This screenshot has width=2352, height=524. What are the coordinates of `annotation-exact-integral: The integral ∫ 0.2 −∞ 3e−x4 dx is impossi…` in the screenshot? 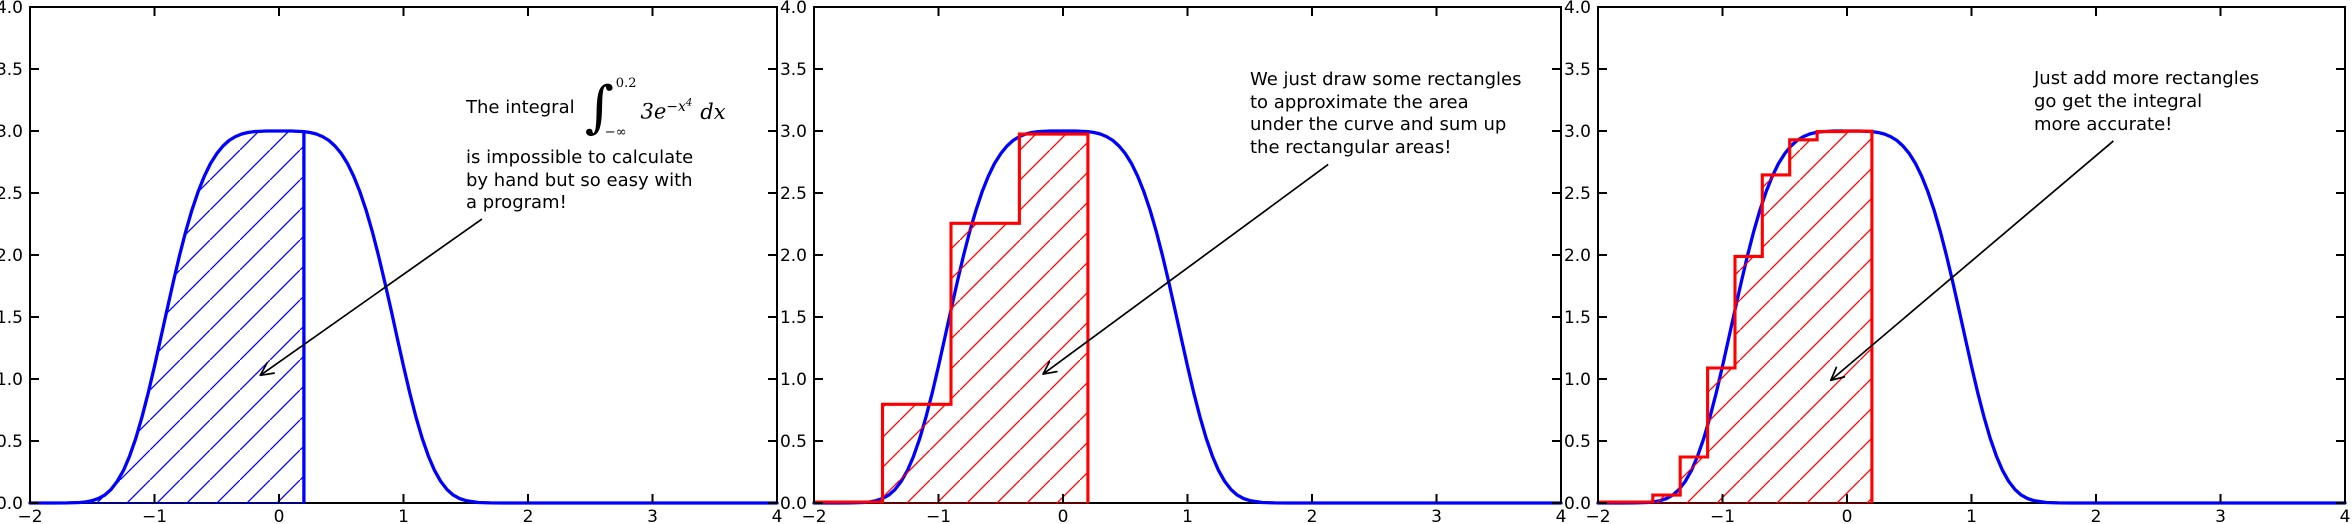 It's located at (596, 142).